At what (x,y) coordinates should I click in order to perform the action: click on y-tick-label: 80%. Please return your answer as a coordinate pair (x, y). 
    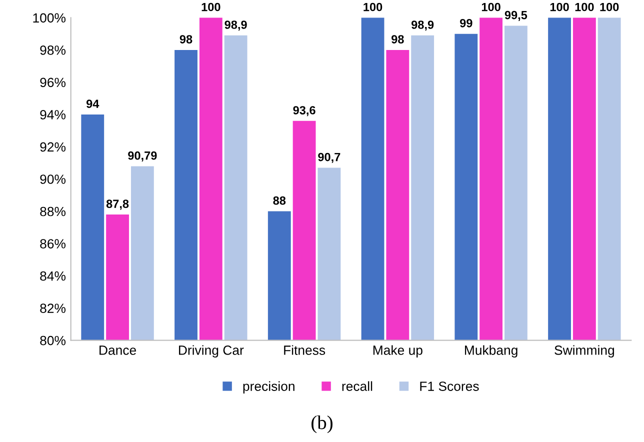
    Looking at the image, I should click on (53, 341).